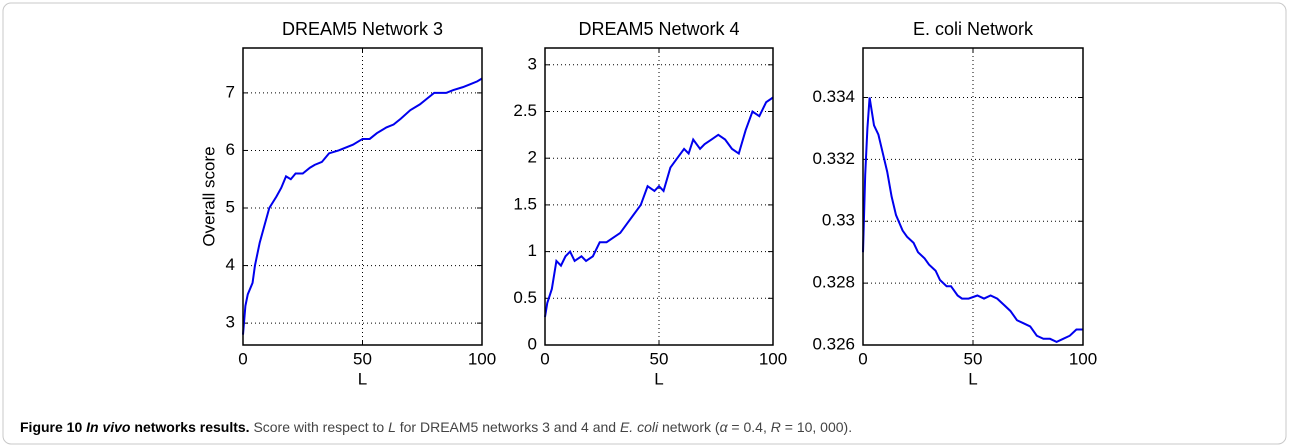 The image size is (1289, 448). What do you see at coordinates (508, 427) in the screenshot?
I see `caption-text: for DREAM5 networks 3 and 4 and` at bounding box center [508, 427].